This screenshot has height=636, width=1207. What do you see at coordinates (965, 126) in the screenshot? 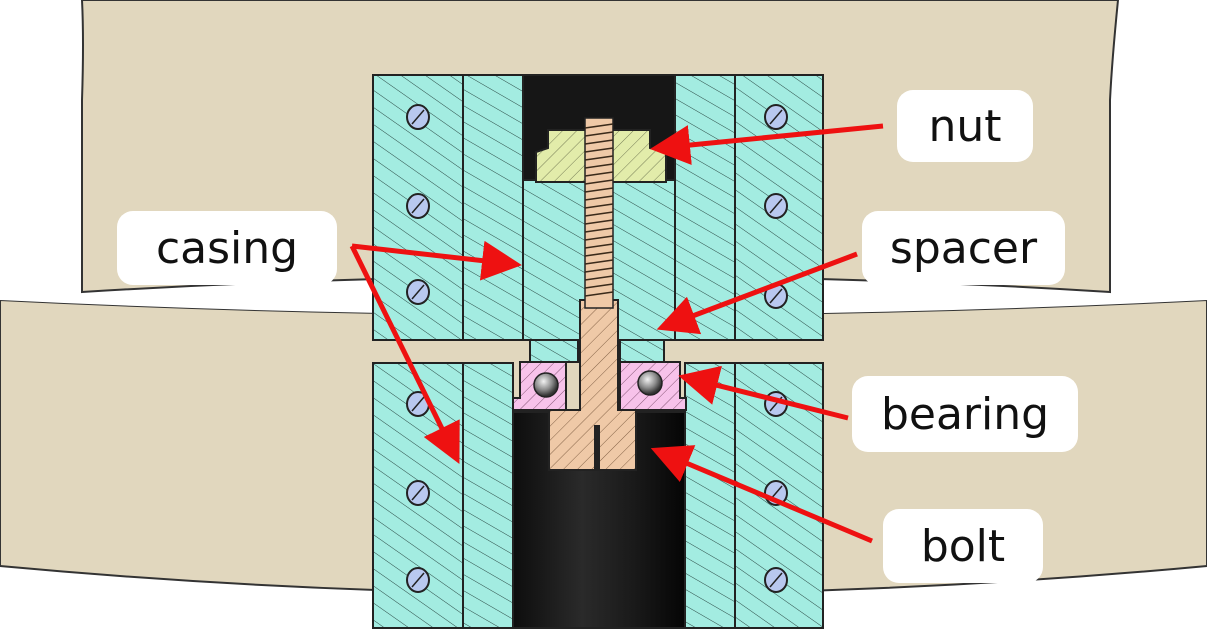
I see `label-nut: nut` at bounding box center [965, 126].